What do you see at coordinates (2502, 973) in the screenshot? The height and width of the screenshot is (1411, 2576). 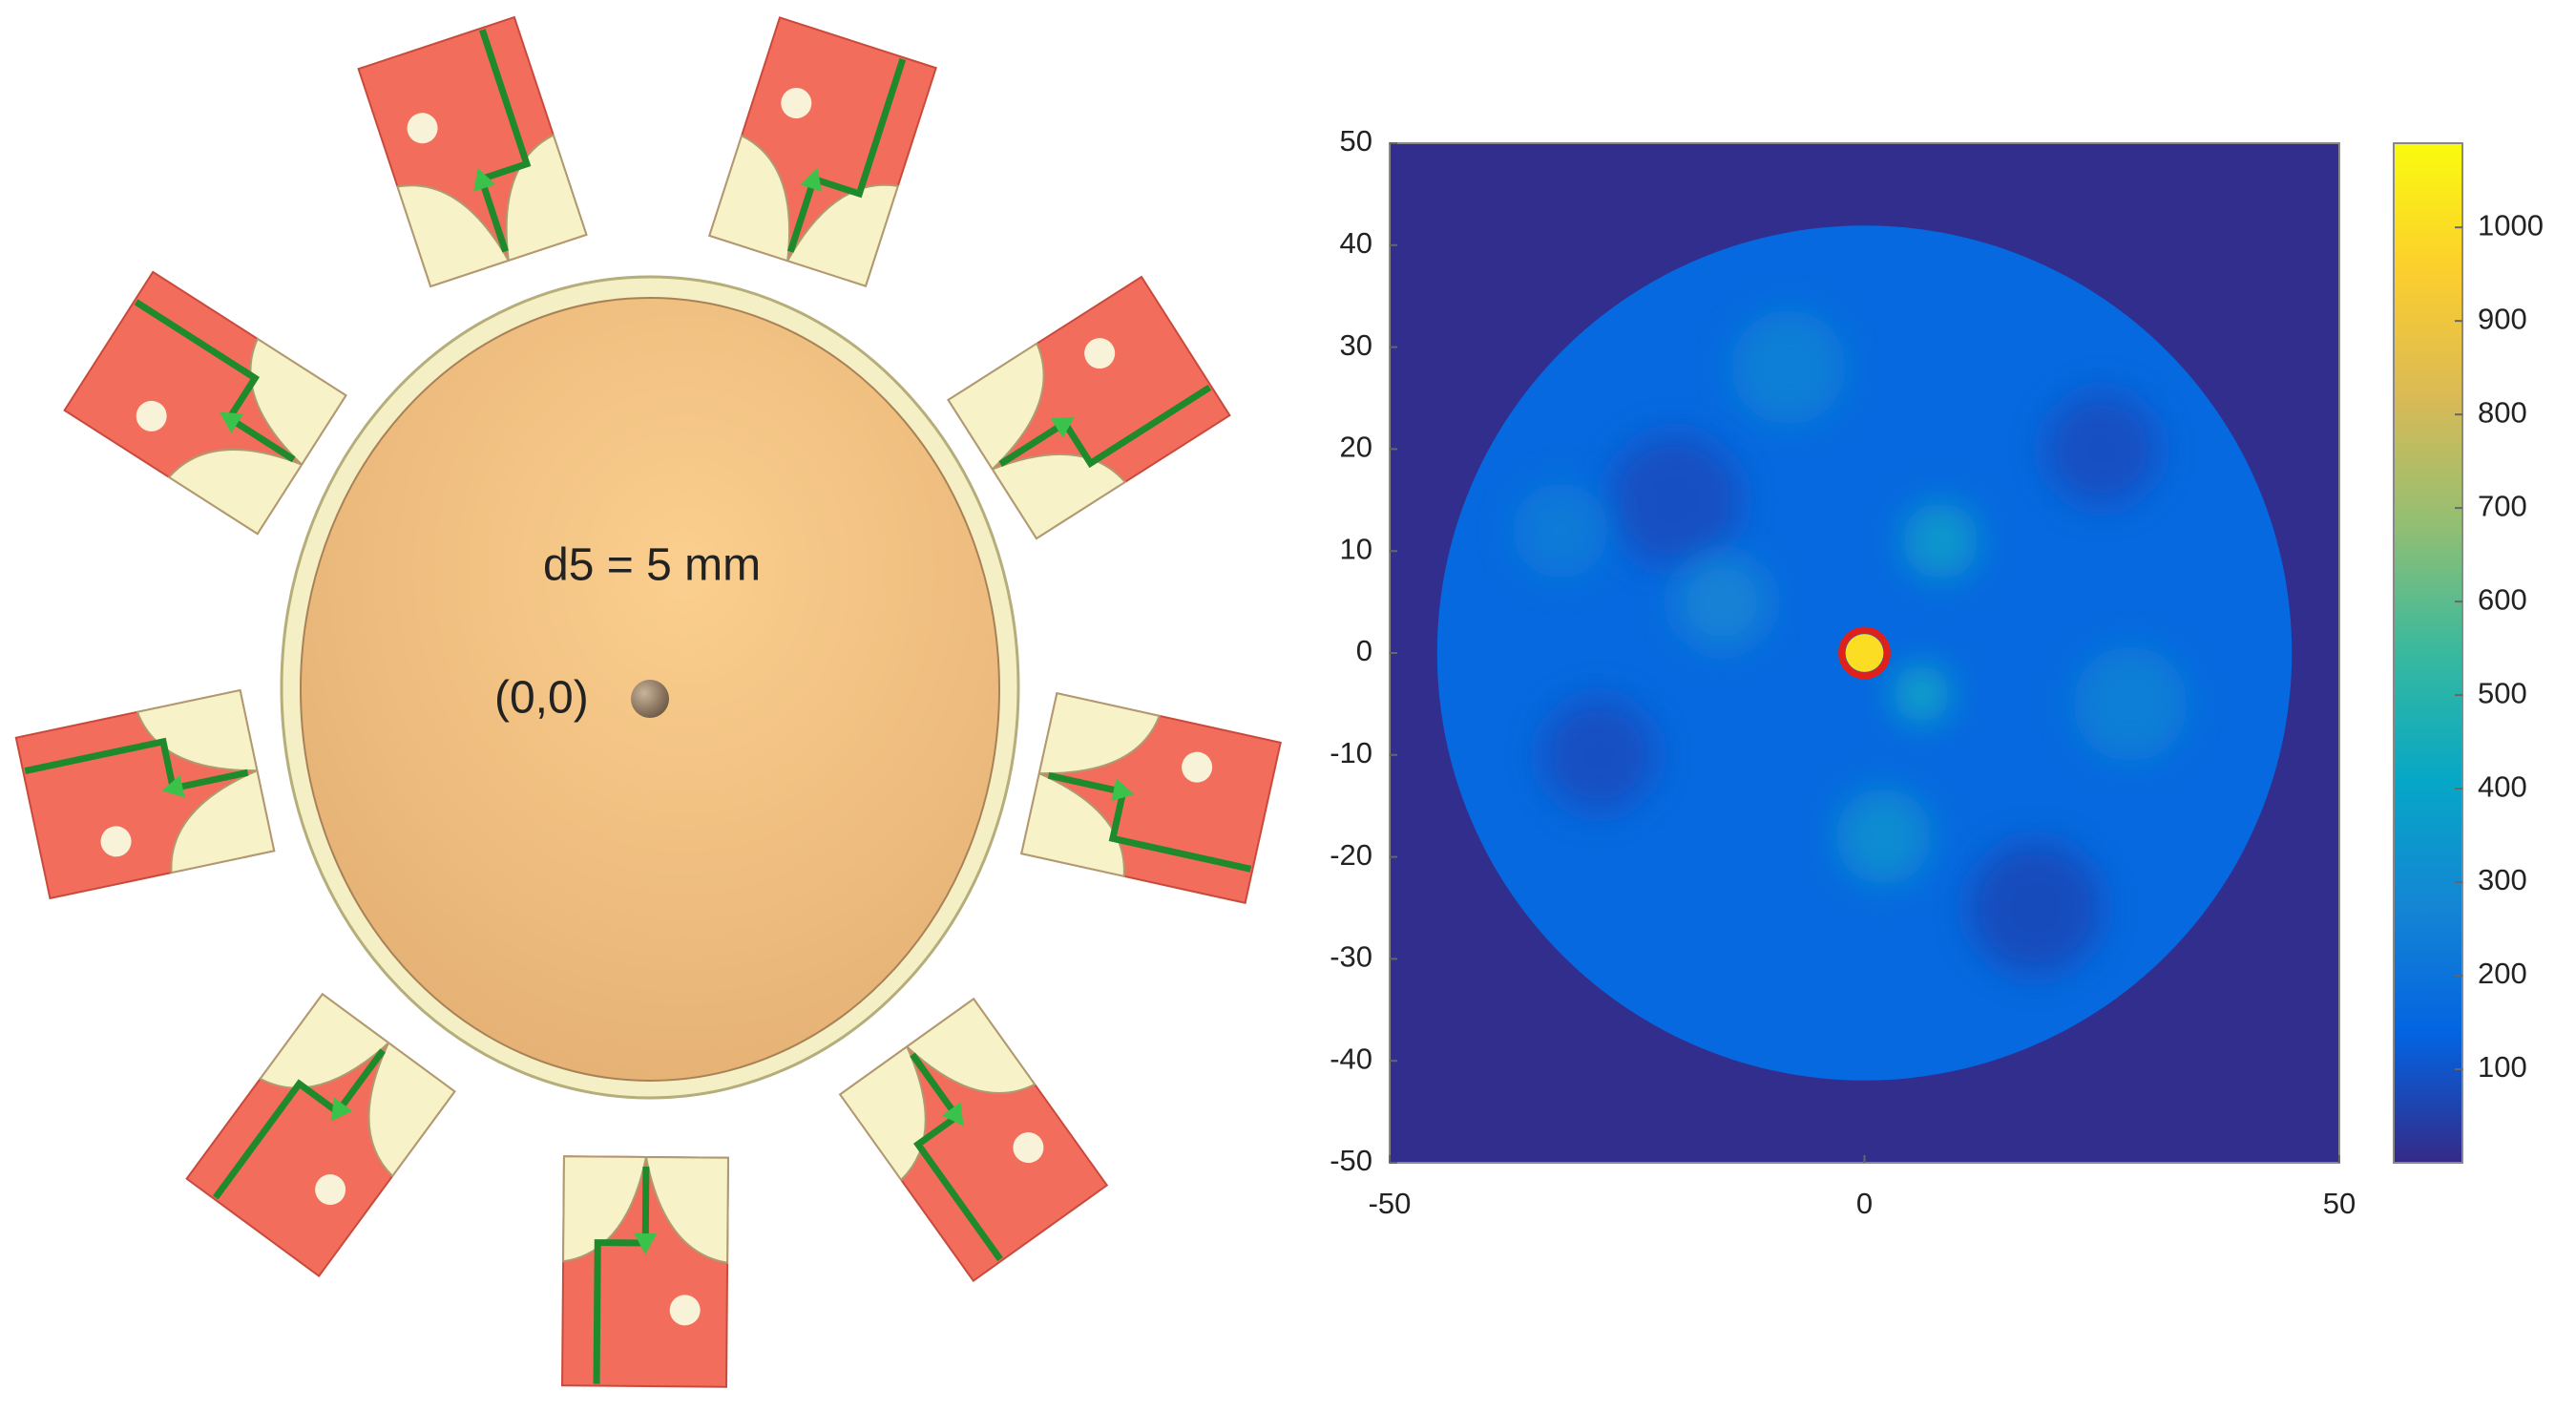 I see `colorbar-tick-label: 200` at bounding box center [2502, 973].